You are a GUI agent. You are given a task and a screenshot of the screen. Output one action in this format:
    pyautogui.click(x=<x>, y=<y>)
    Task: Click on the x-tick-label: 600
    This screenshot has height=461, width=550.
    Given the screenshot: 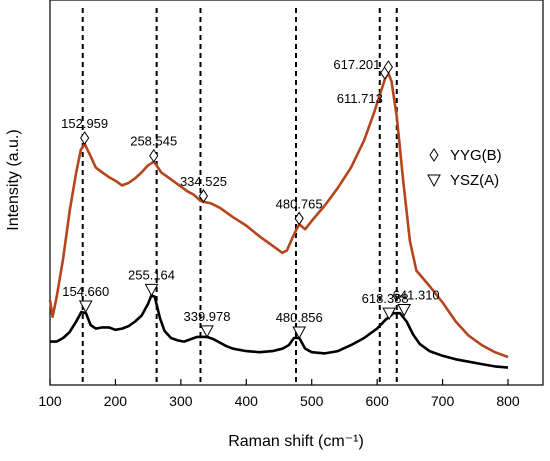 What is the action you would take?
    pyautogui.click(x=377, y=401)
    